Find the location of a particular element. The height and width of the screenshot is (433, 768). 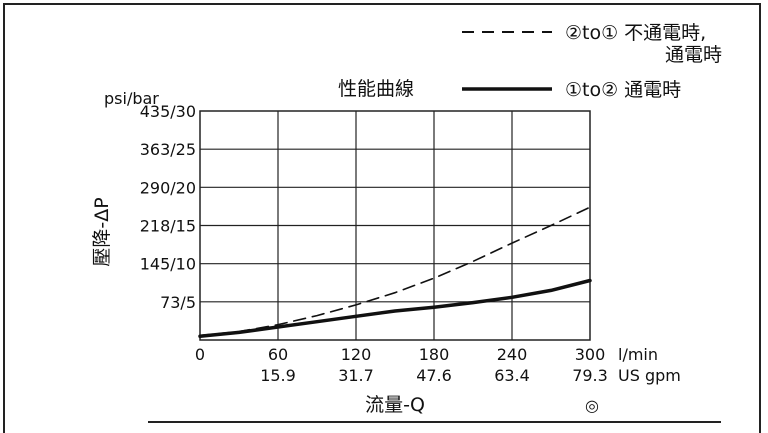

bottom-rule is located at coordinates (434, 422).